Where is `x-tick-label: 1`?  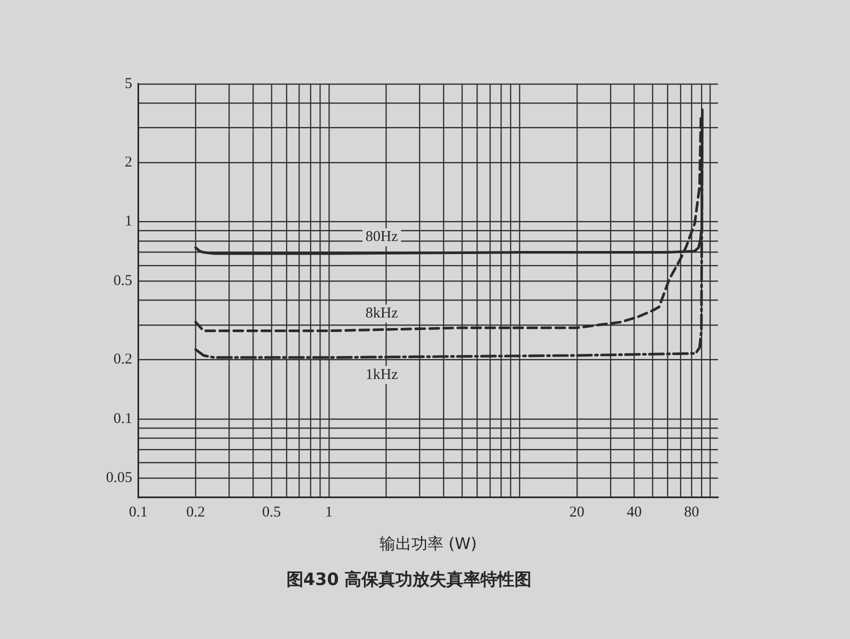 x-tick-label: 1 is located at coordinates (329, 512).